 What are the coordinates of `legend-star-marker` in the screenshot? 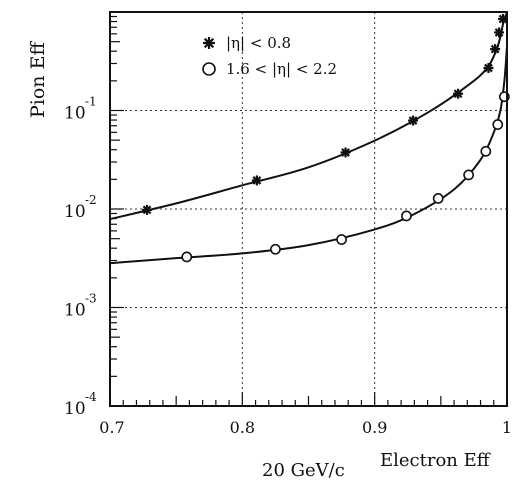 It's located at (209, 43).